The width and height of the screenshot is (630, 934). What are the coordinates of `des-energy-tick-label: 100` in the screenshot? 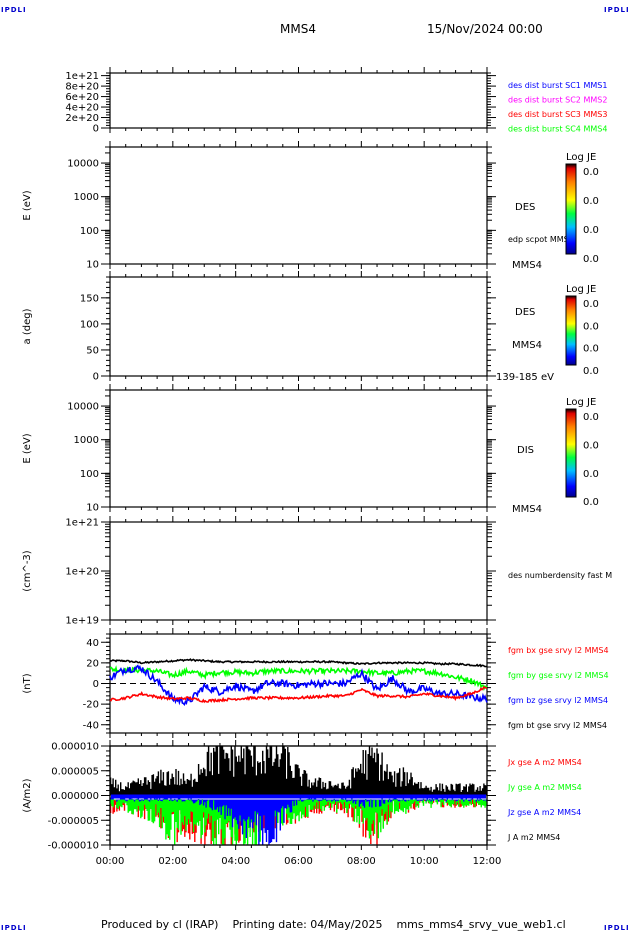 It's located at (89, 231).